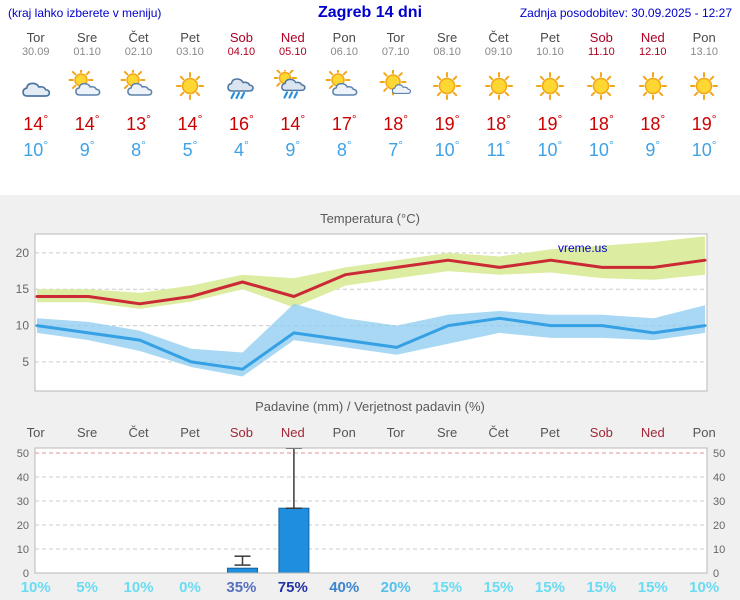 The height and width of the screenshot is (600, 740). What do you see at coordinates (190, 52) in the screenshot?
I see `day-date: 03.10` at bounding box center [190, 52].